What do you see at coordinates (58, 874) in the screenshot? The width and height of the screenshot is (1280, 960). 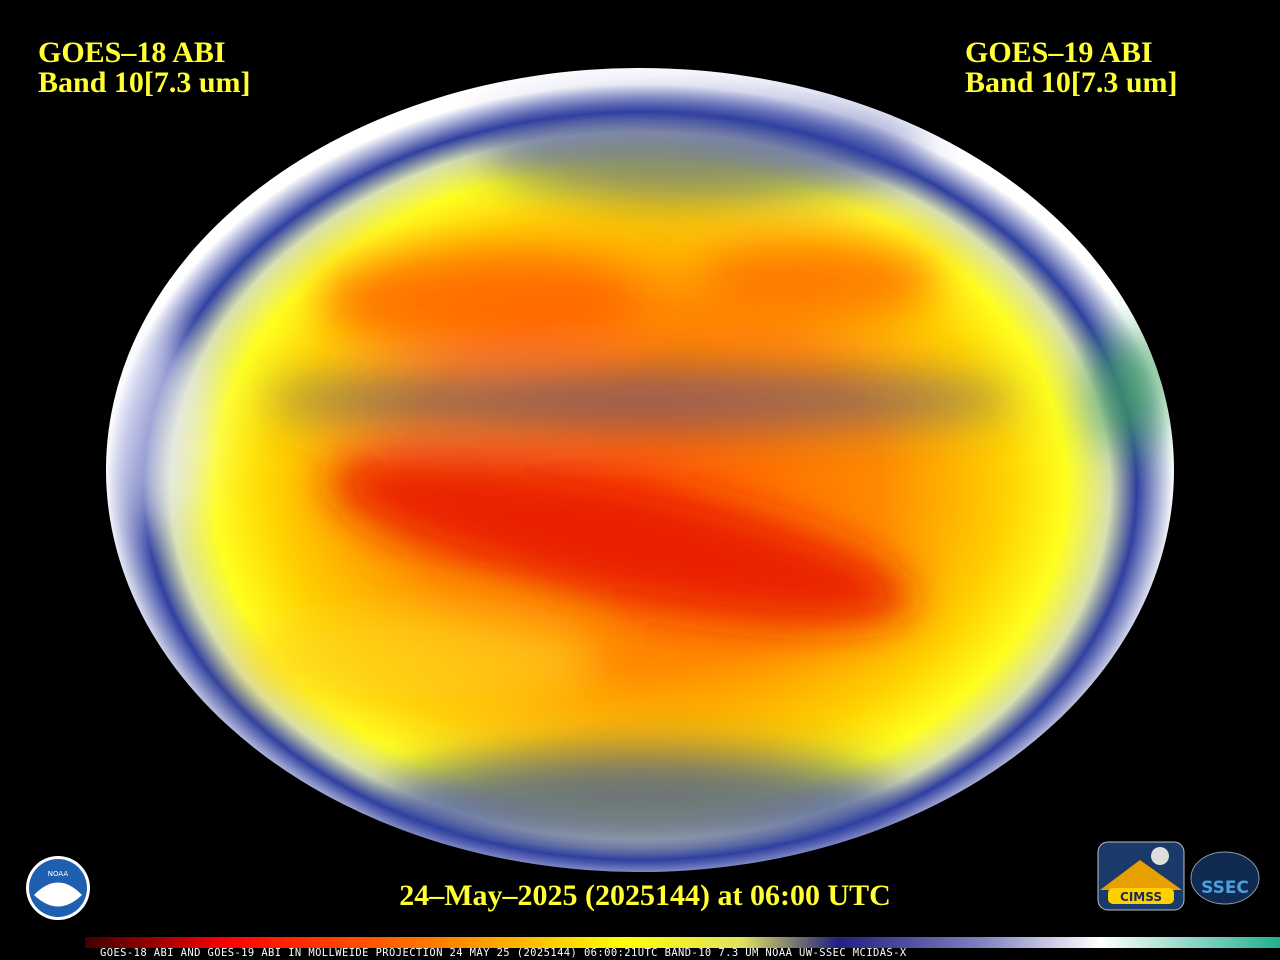 I see `noaa-text: NOAA` at bounding box center [58, 874].